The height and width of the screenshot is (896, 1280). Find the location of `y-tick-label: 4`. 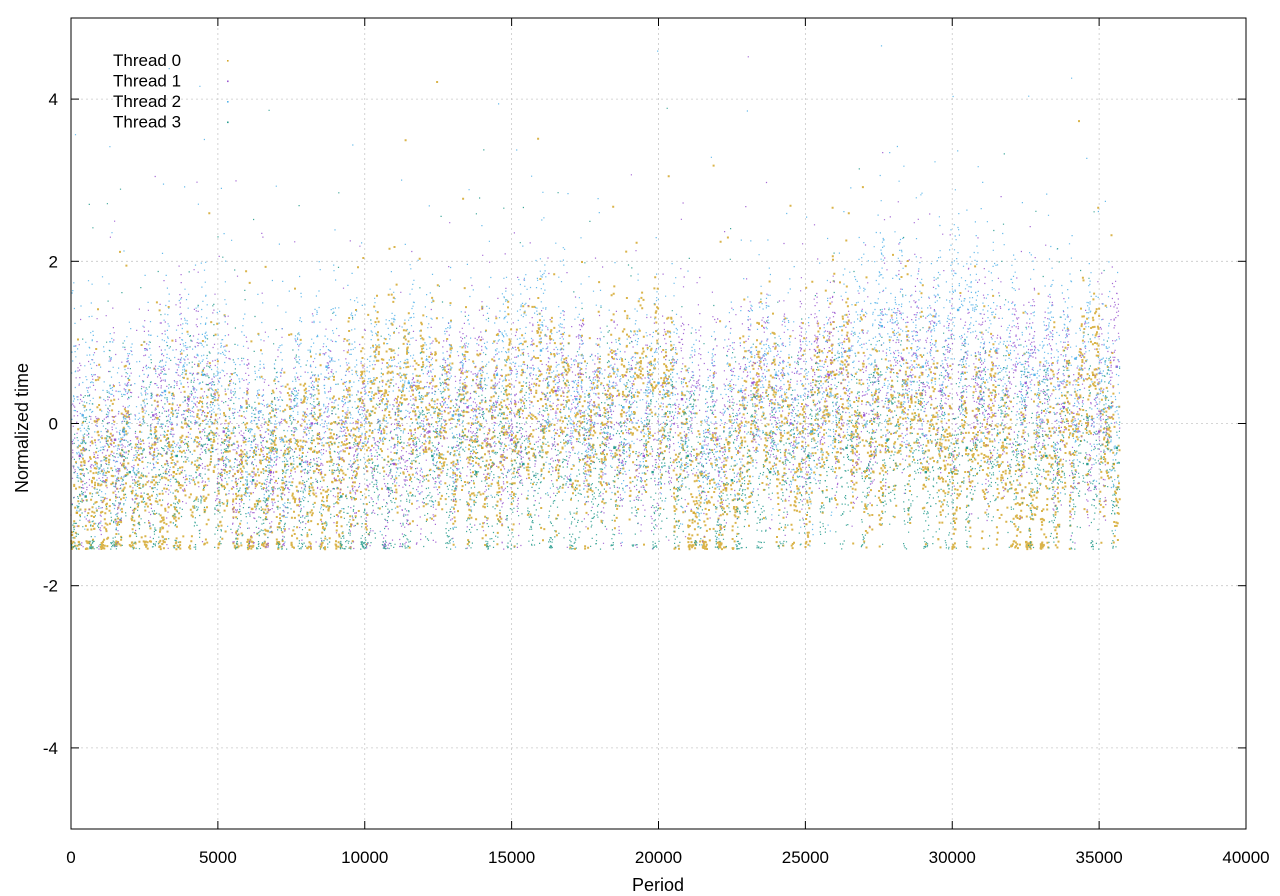

y-tick-label: 4 is located at coordinates (53, 99).